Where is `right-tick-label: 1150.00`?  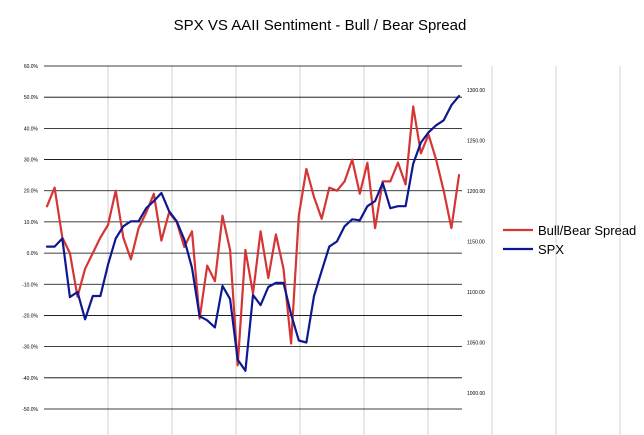 right-tick-label: 1150.00 is located at coordinates (476, 243).